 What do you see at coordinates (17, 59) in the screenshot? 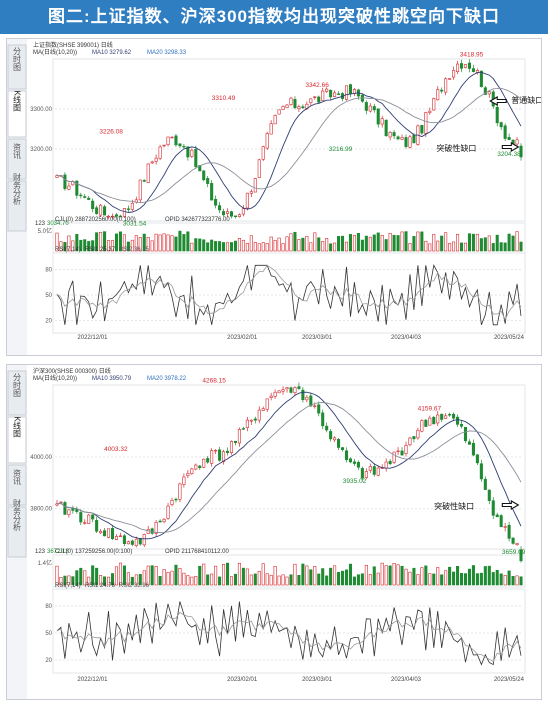
I see `tab-timeshare-label: 分时图` at bounding box center [17, 59].